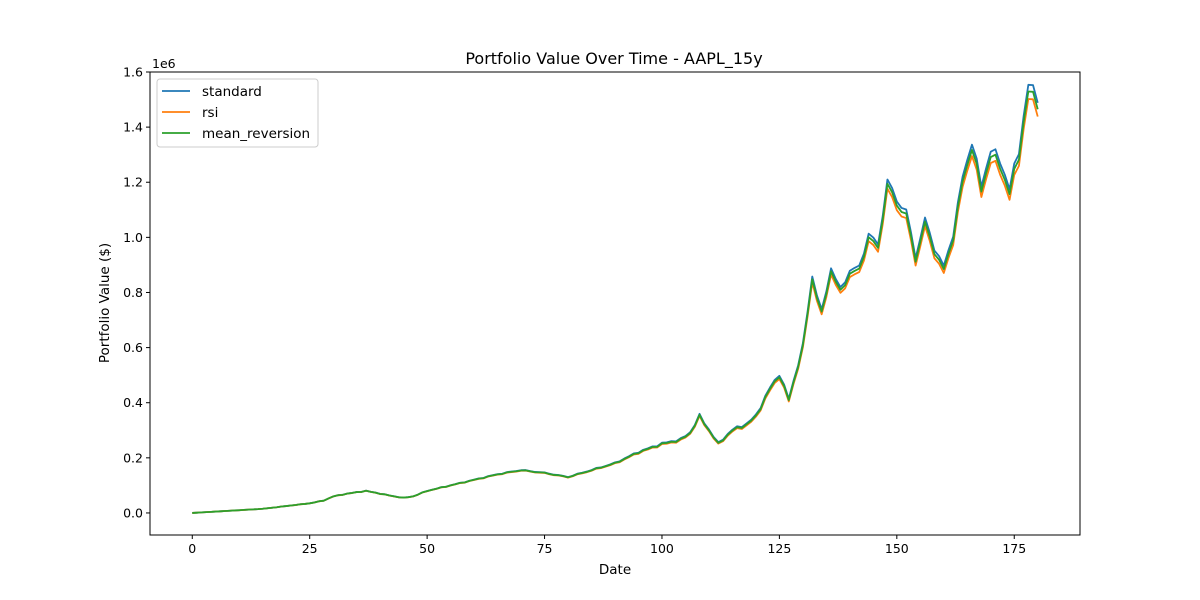  Describe the element at coordinates (232, 92) in the screenshot. I see `legend-label-standard: standard` at that location.